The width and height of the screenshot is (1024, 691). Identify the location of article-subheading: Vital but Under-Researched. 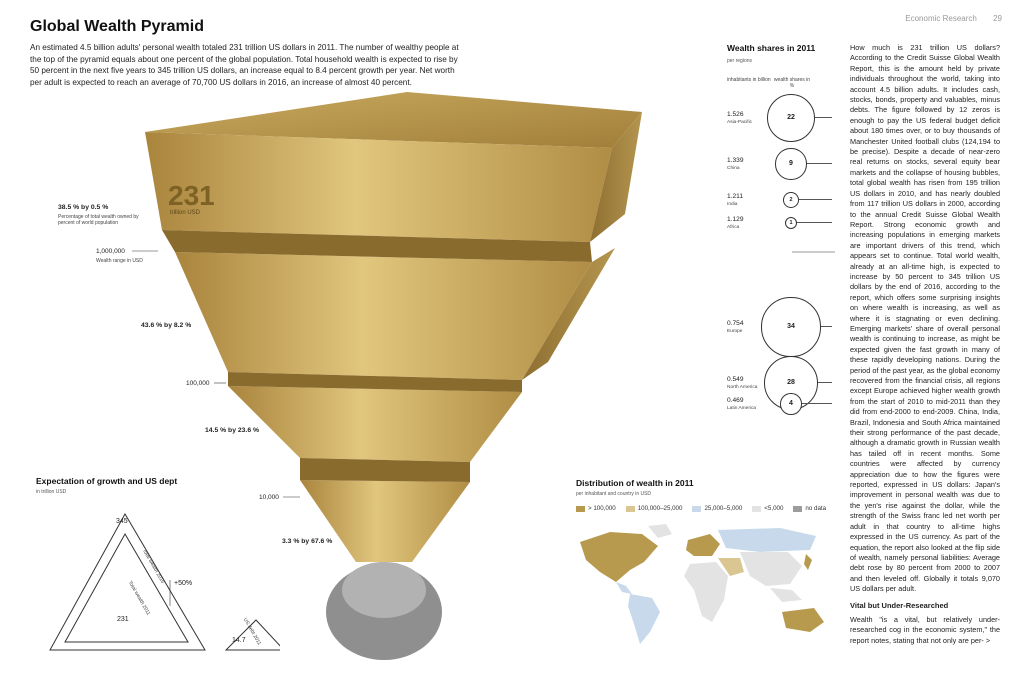
(899, 605).